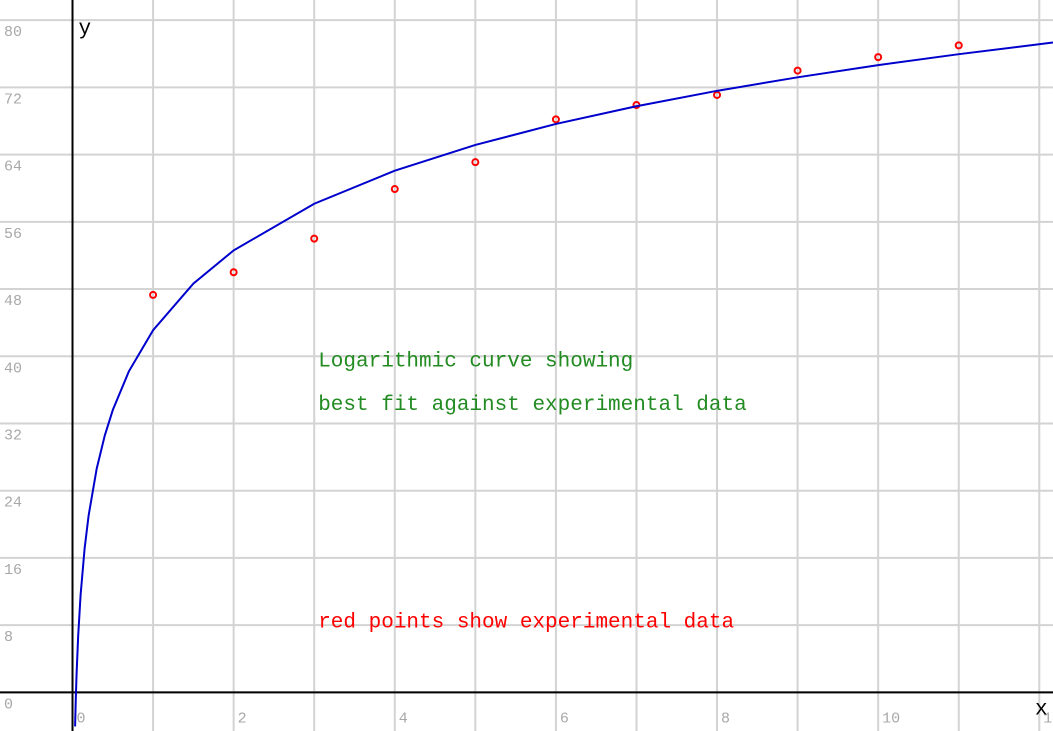 This screenshot has height=731, width=1053. What do you see at coordinates (8, 704) in the screenshot?
I see `y-tick-label: 0` at bounding box center [8, 704].